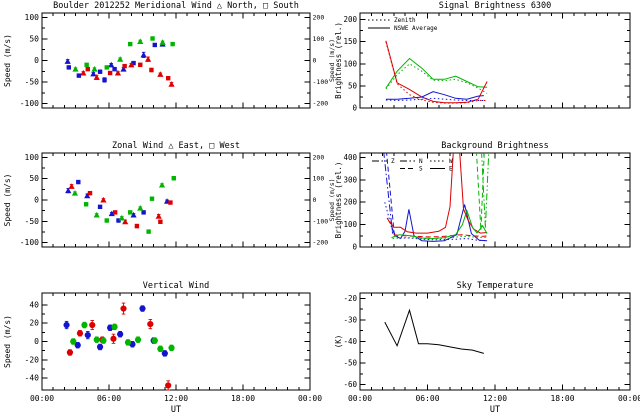 The height and width of the screenshot is (420, 640). I want to click on series-zonal-east-green, so click(118, 201).